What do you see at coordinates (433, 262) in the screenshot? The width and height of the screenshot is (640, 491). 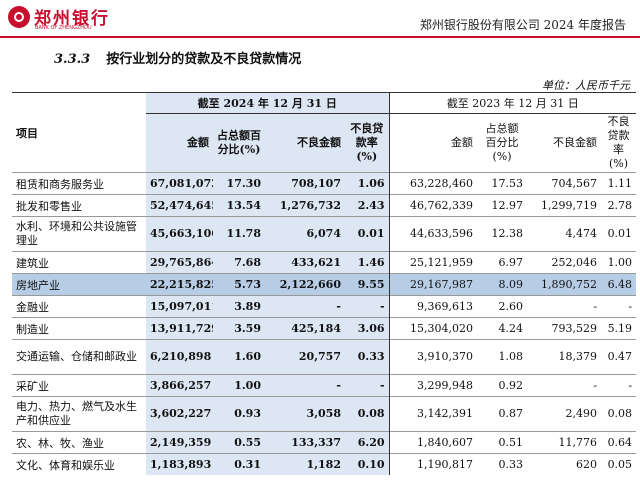 I see `cell-p-amount: 25,121,959` at bounding box center [433, 262].